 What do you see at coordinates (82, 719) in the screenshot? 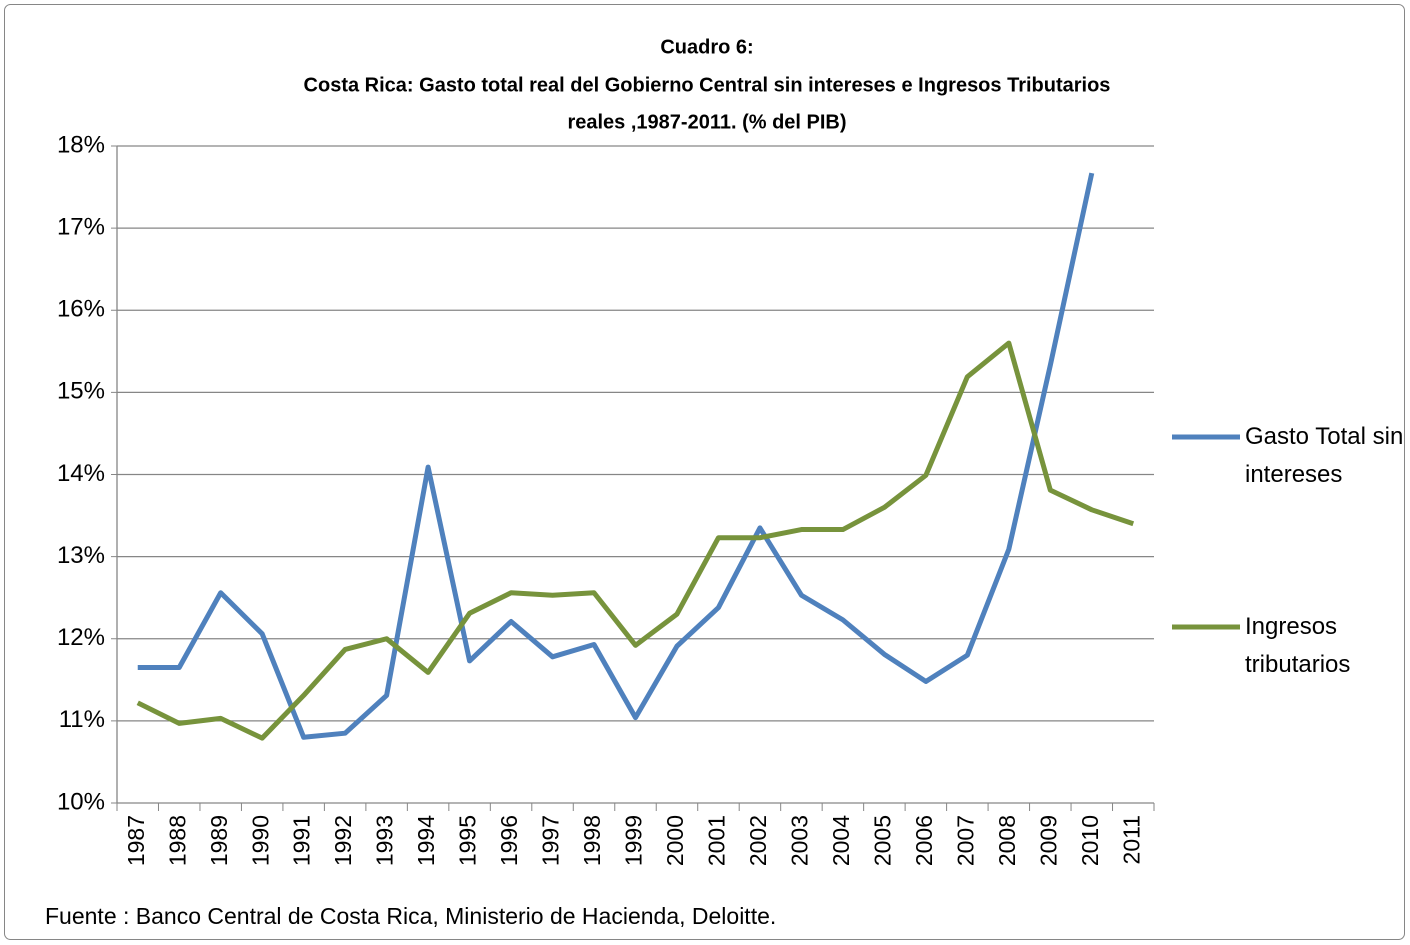
I see `y-tick-label: 11%` at bounding box center [82, 719].